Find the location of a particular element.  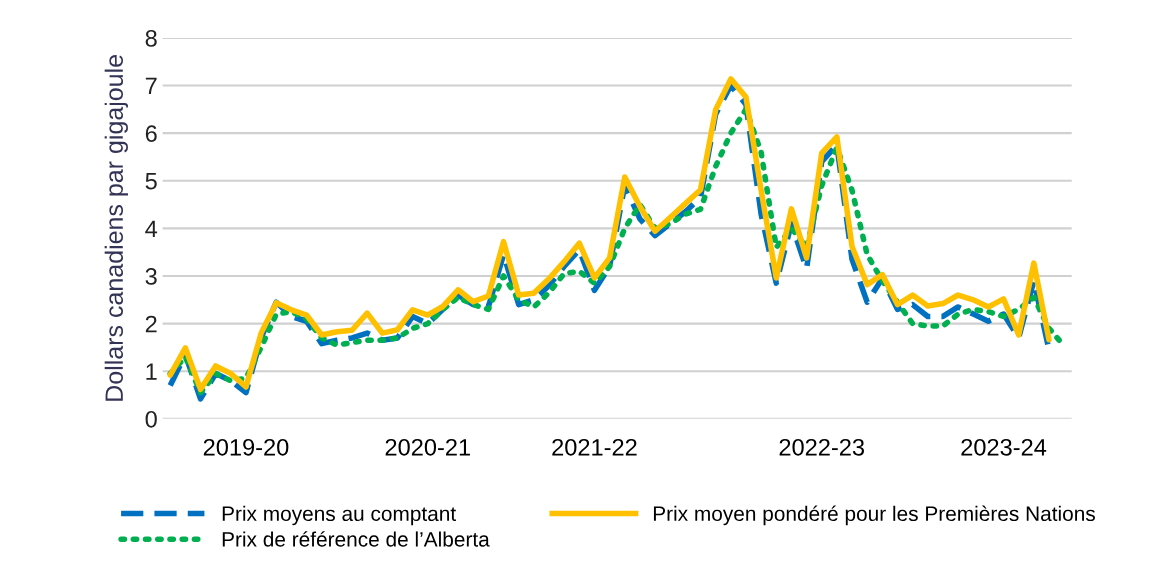

y-tick-label: 4 is located at coordinates (151, 228).